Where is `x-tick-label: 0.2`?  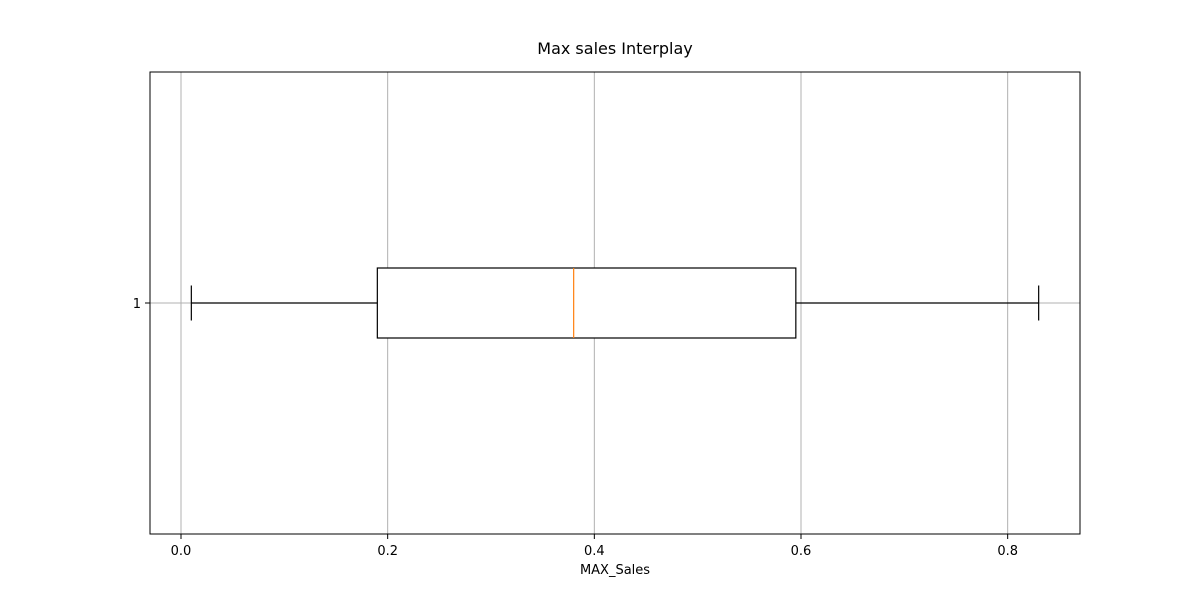
x-tick-label: 0.2 is located at coordinates (387, 551).